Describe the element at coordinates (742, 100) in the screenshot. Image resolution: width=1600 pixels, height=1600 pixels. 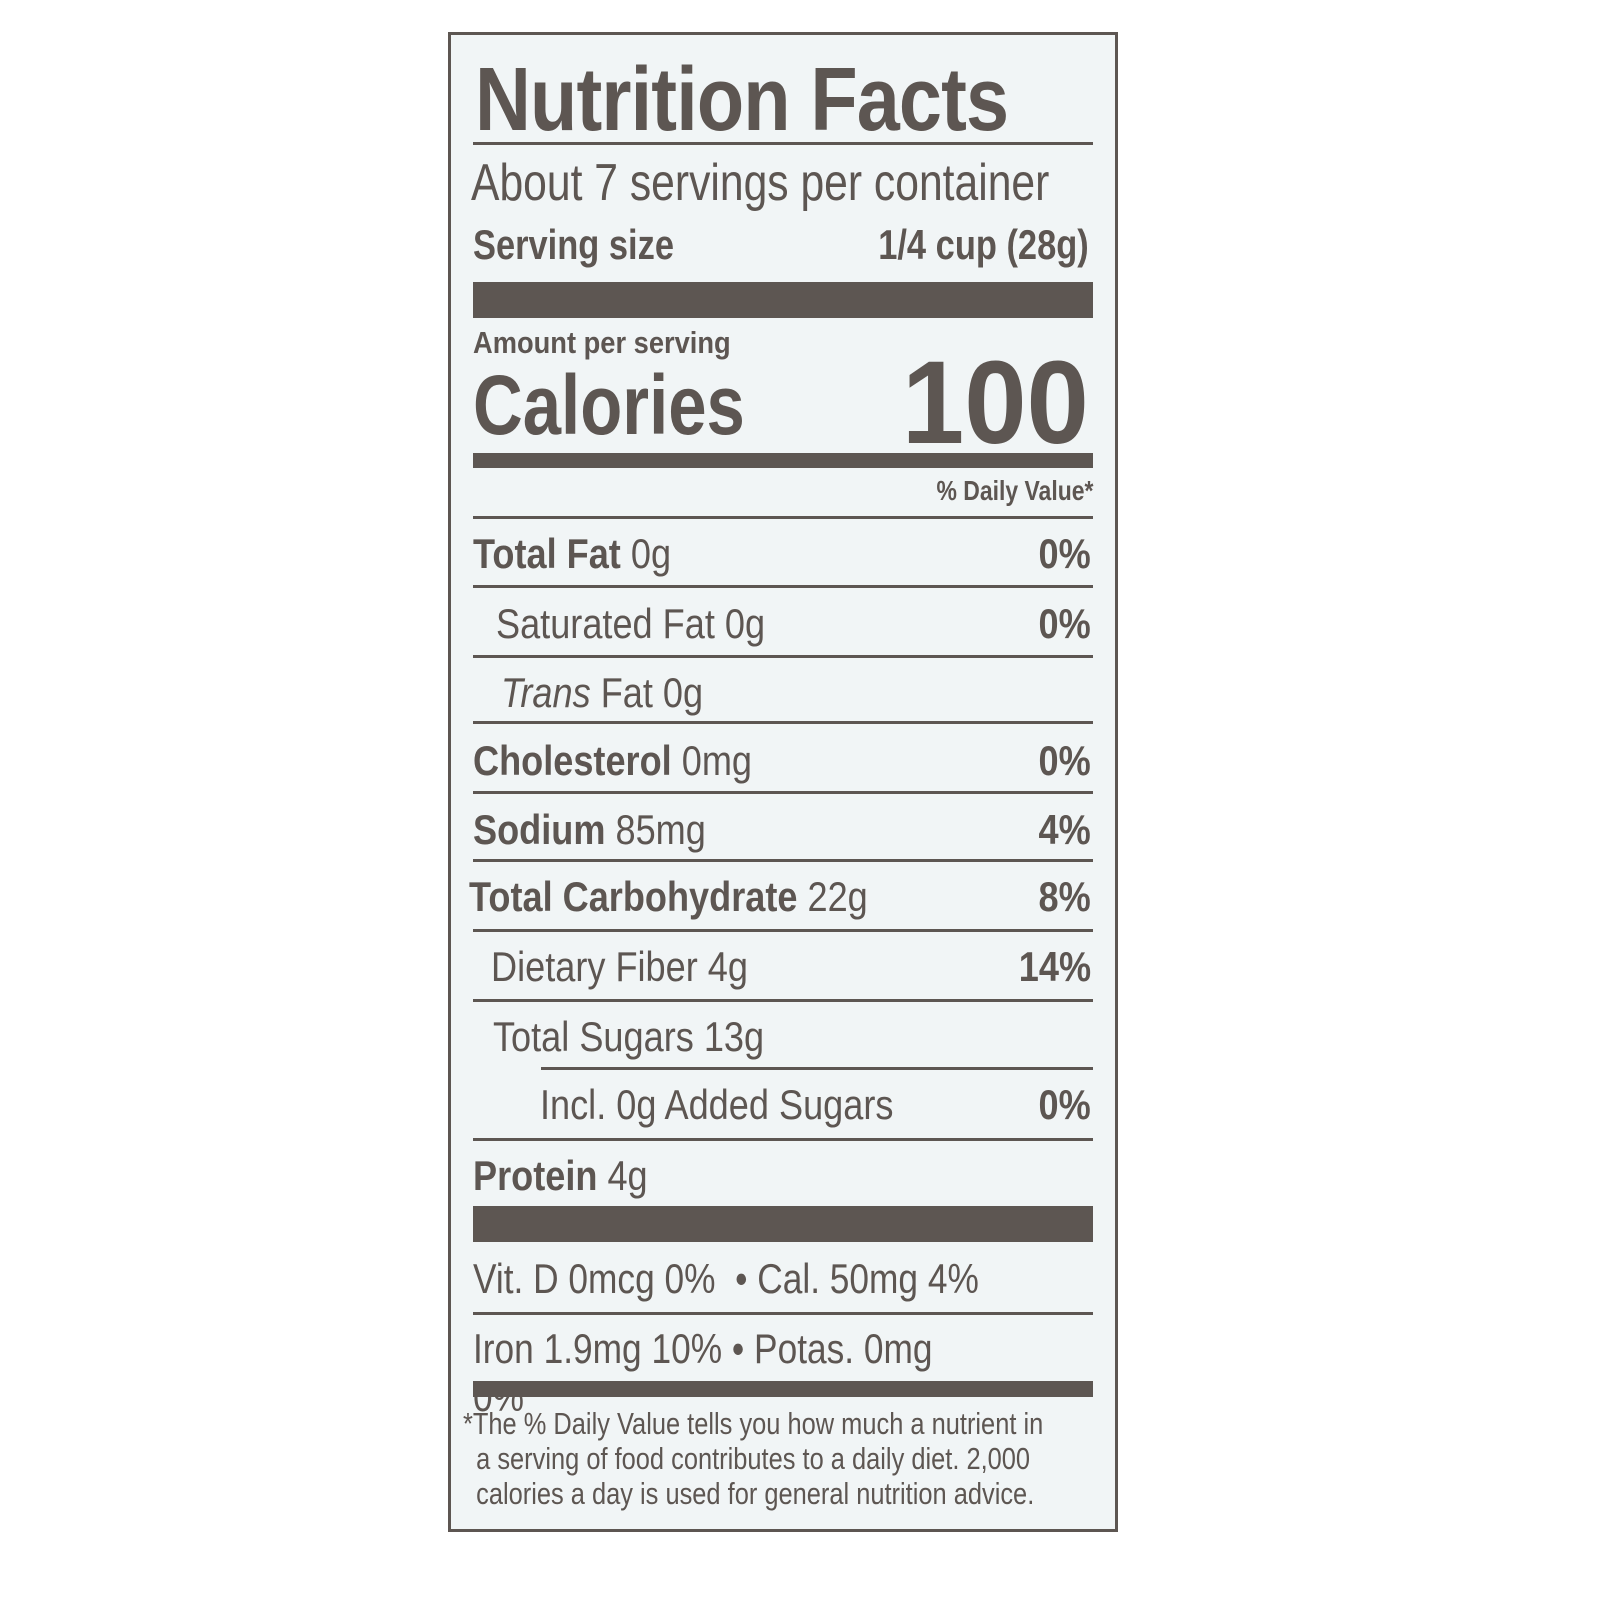
I see `label-title: Nutrition Facts` at that location.